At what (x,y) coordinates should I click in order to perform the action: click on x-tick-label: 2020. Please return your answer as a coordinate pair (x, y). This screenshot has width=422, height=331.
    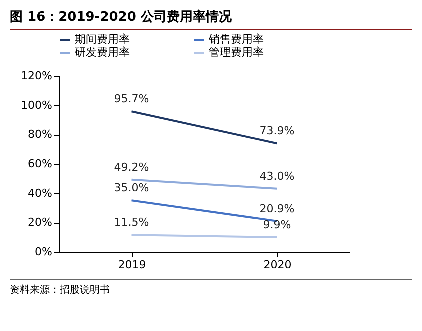
    Looking at the image, I should click on (278, 265).